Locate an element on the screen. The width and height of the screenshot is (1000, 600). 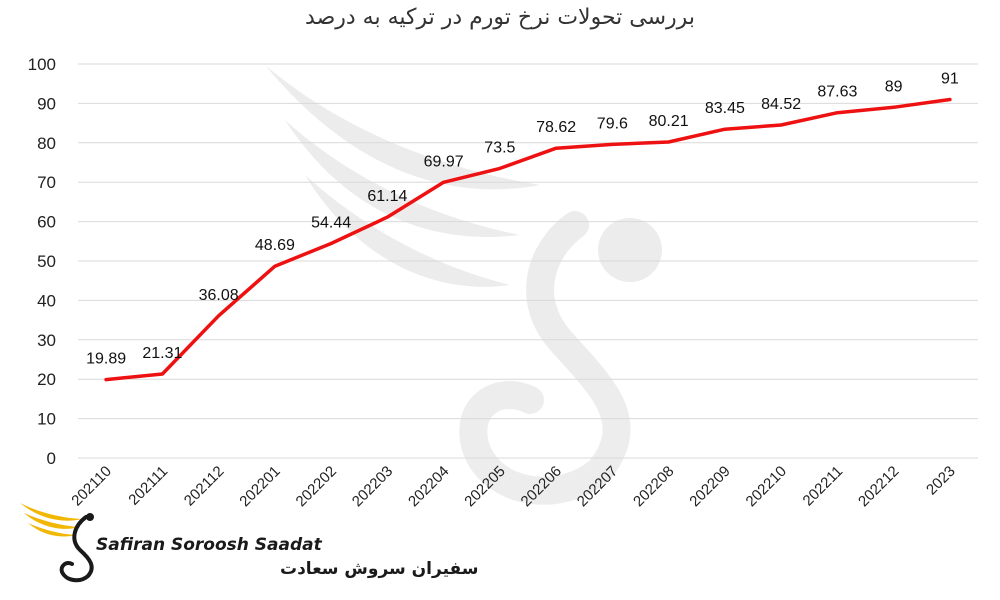
y-tick-label: 100 is located at coordinates (42, 64).